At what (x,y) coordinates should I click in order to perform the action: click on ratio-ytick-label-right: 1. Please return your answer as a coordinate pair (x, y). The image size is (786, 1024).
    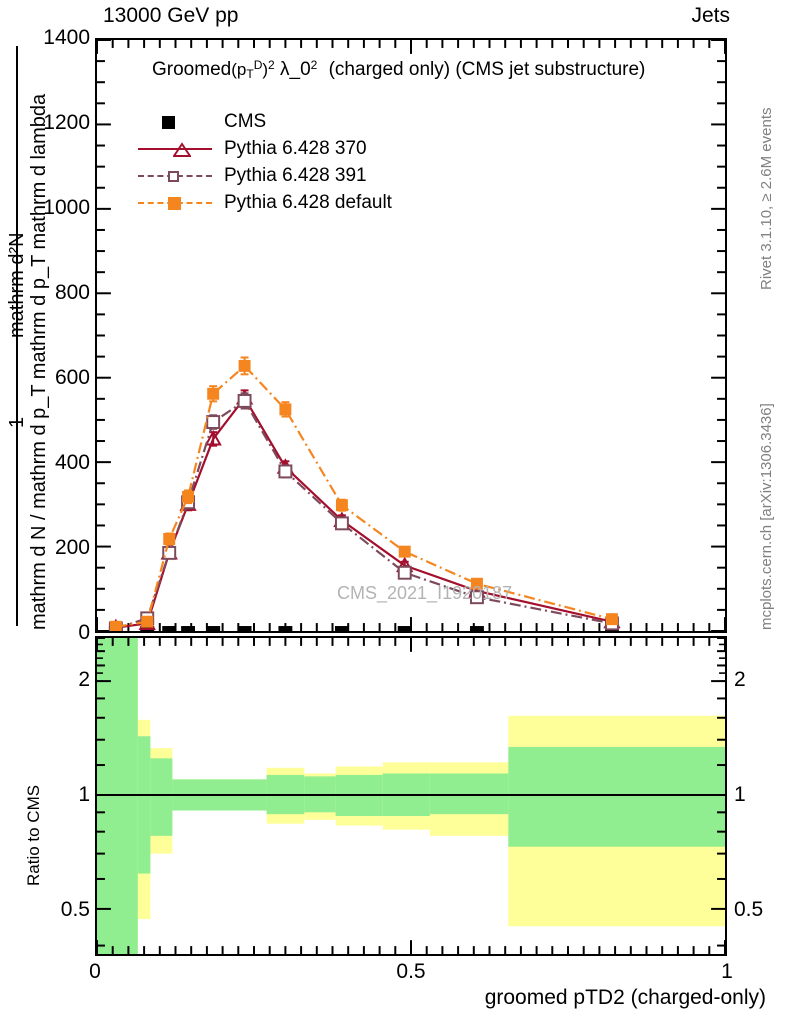
    Looking at the image, I should click on (740, 794).